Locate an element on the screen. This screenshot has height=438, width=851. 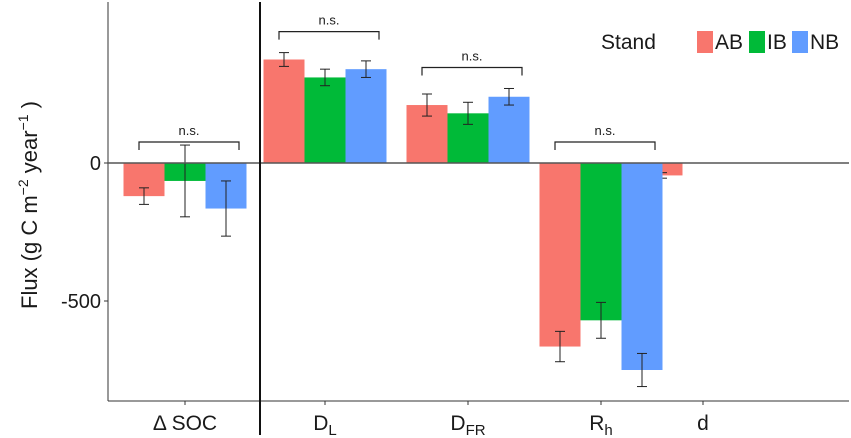
significance-label-delta-soc: n.s. is located at coordinates (189, 130).